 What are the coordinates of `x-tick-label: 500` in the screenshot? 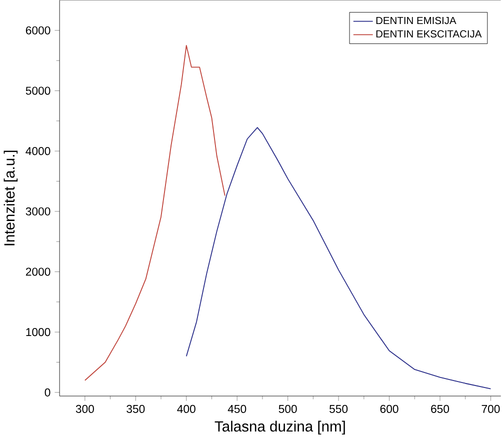 It's located at (287, 408).